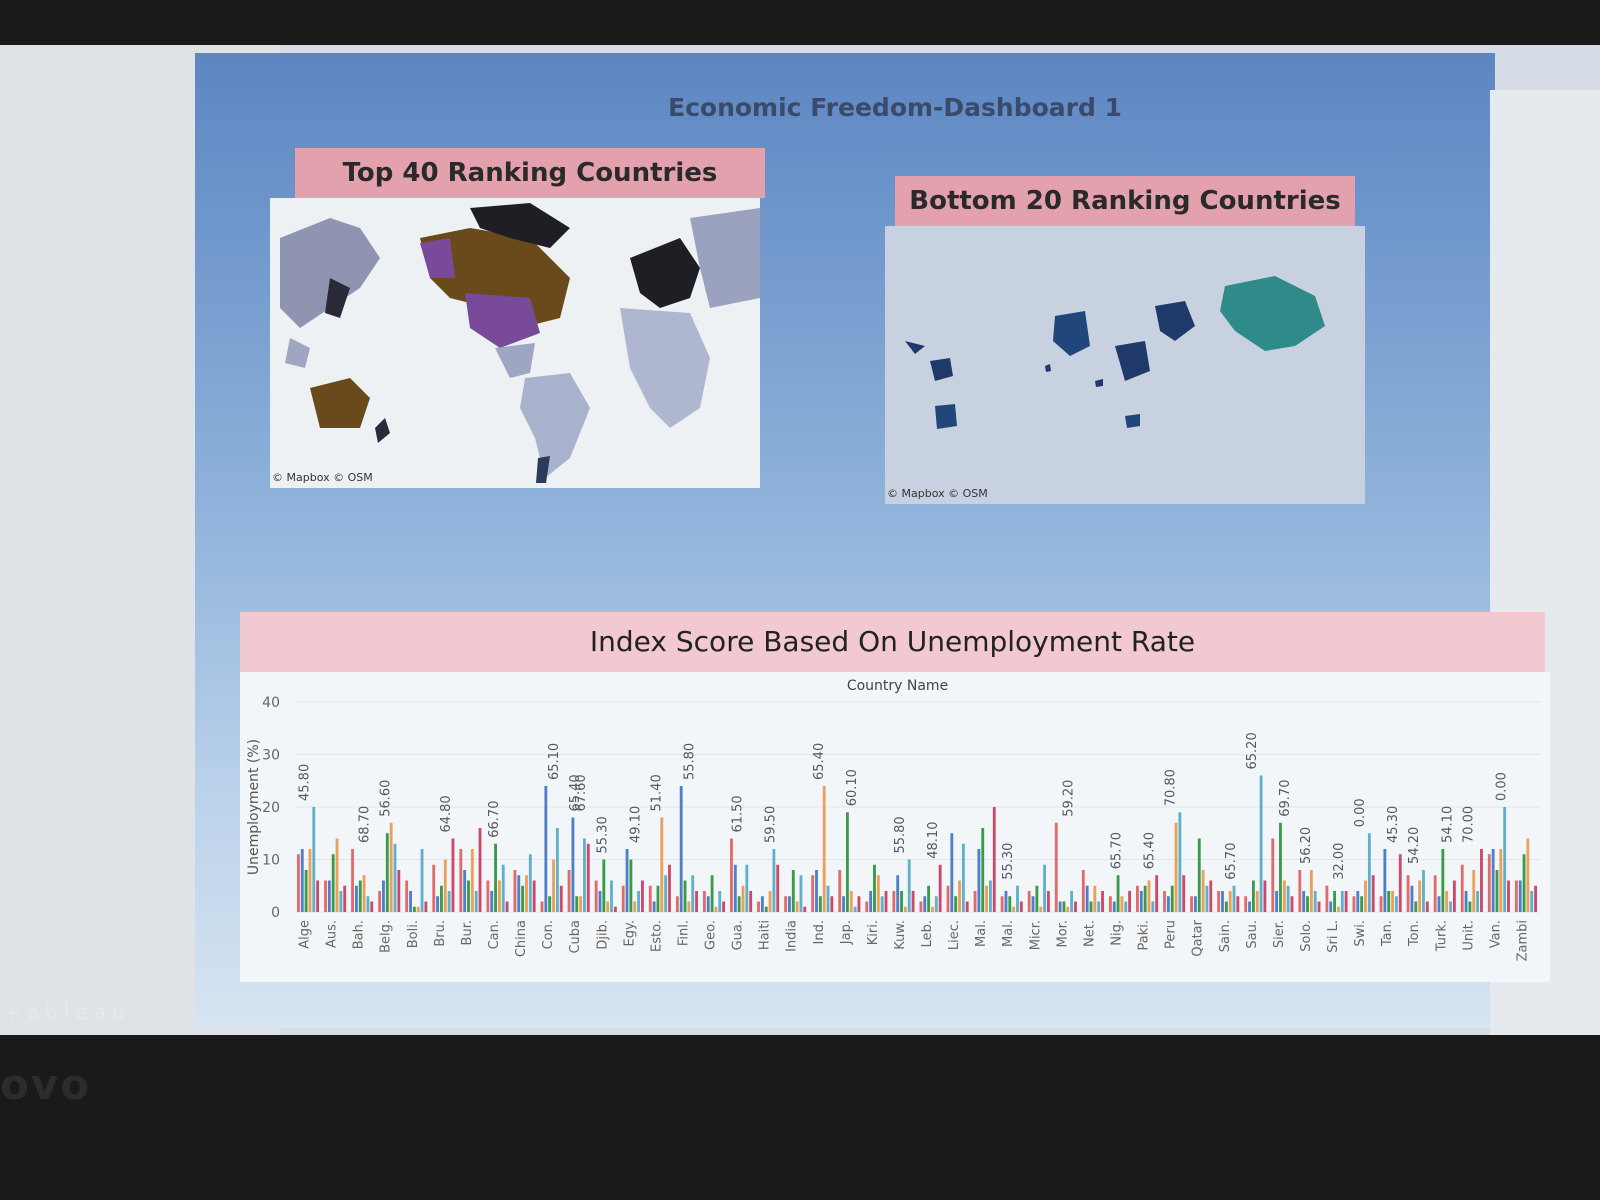 The height and width of the screenshot is (1200, 1600). I want to click on data-label: 45.30, so click(1393, 824).